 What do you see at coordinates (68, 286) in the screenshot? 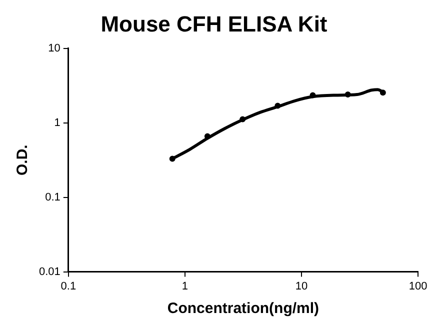
I see `x-tick-label: 0.1` at bounding box center [68, 286].